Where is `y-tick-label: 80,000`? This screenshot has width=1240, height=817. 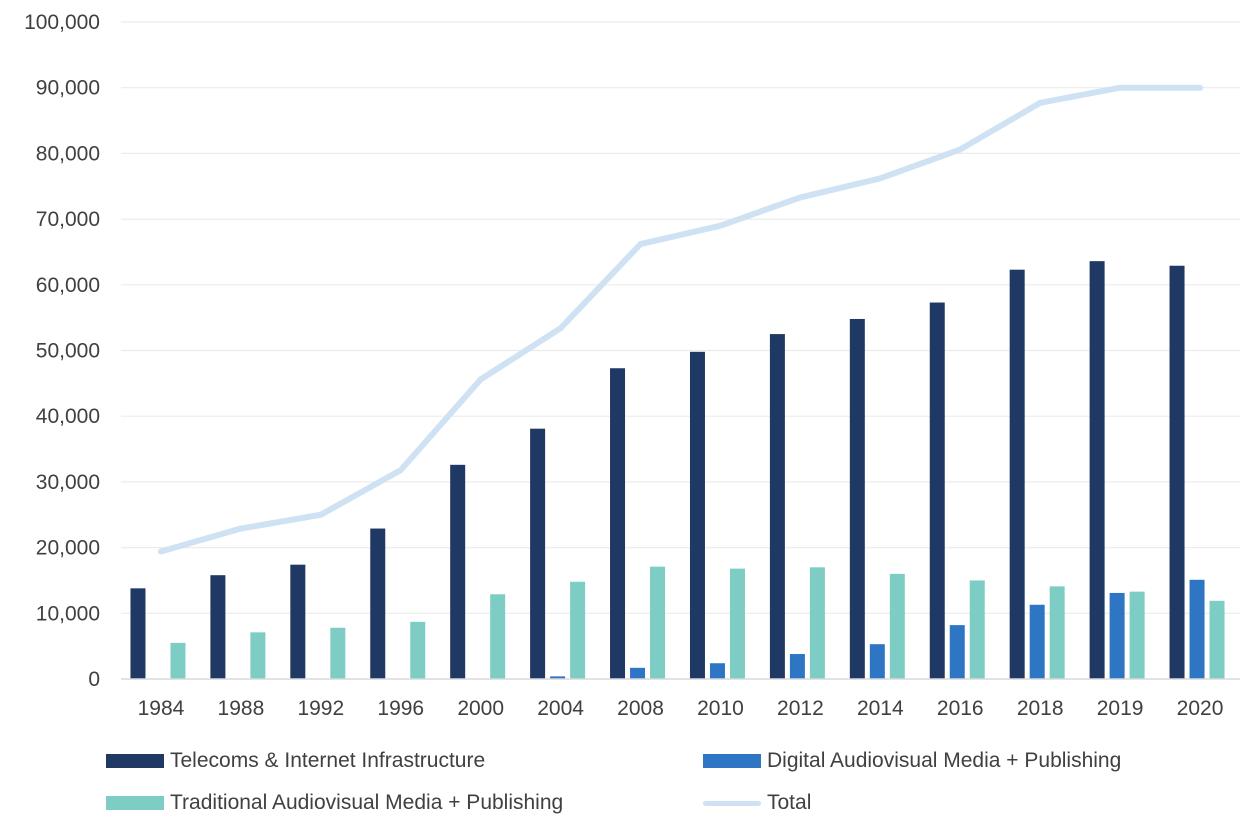 y-tick-label: 80,000 is located at coordinates (68, 153).